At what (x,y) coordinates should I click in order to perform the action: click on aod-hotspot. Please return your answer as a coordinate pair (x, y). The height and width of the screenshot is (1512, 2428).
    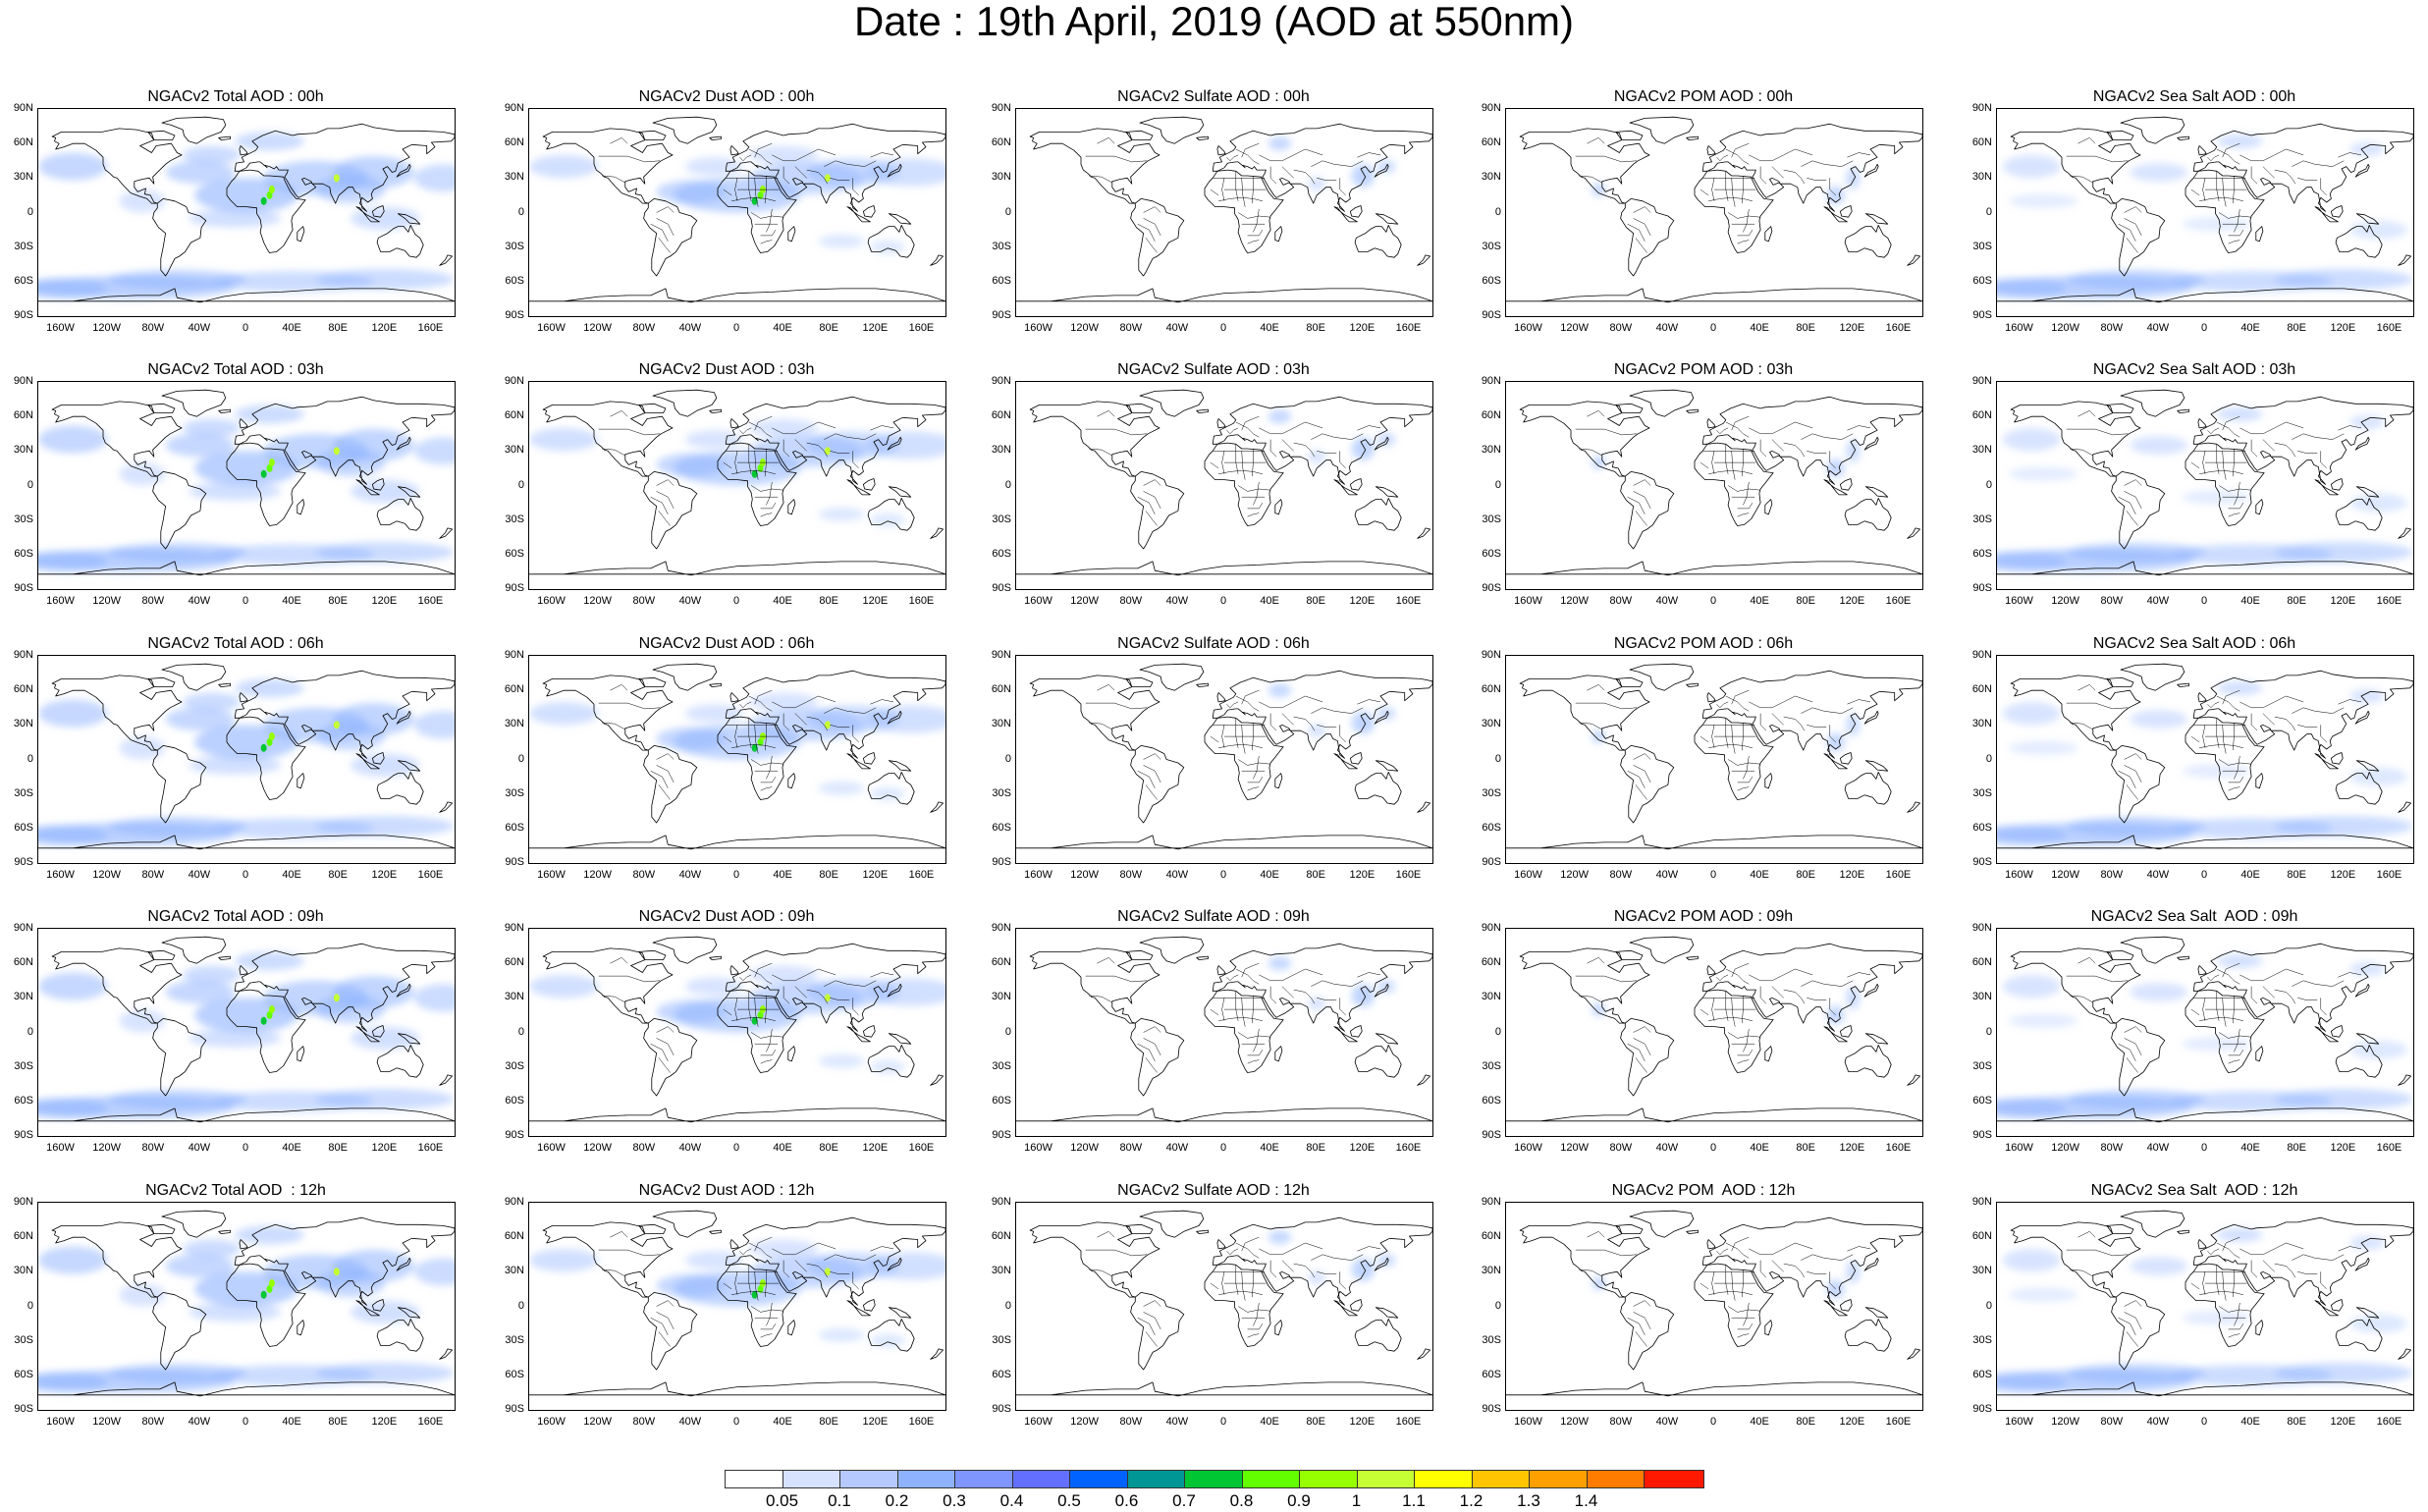
    Looking at the image, I should click on (337, 998).